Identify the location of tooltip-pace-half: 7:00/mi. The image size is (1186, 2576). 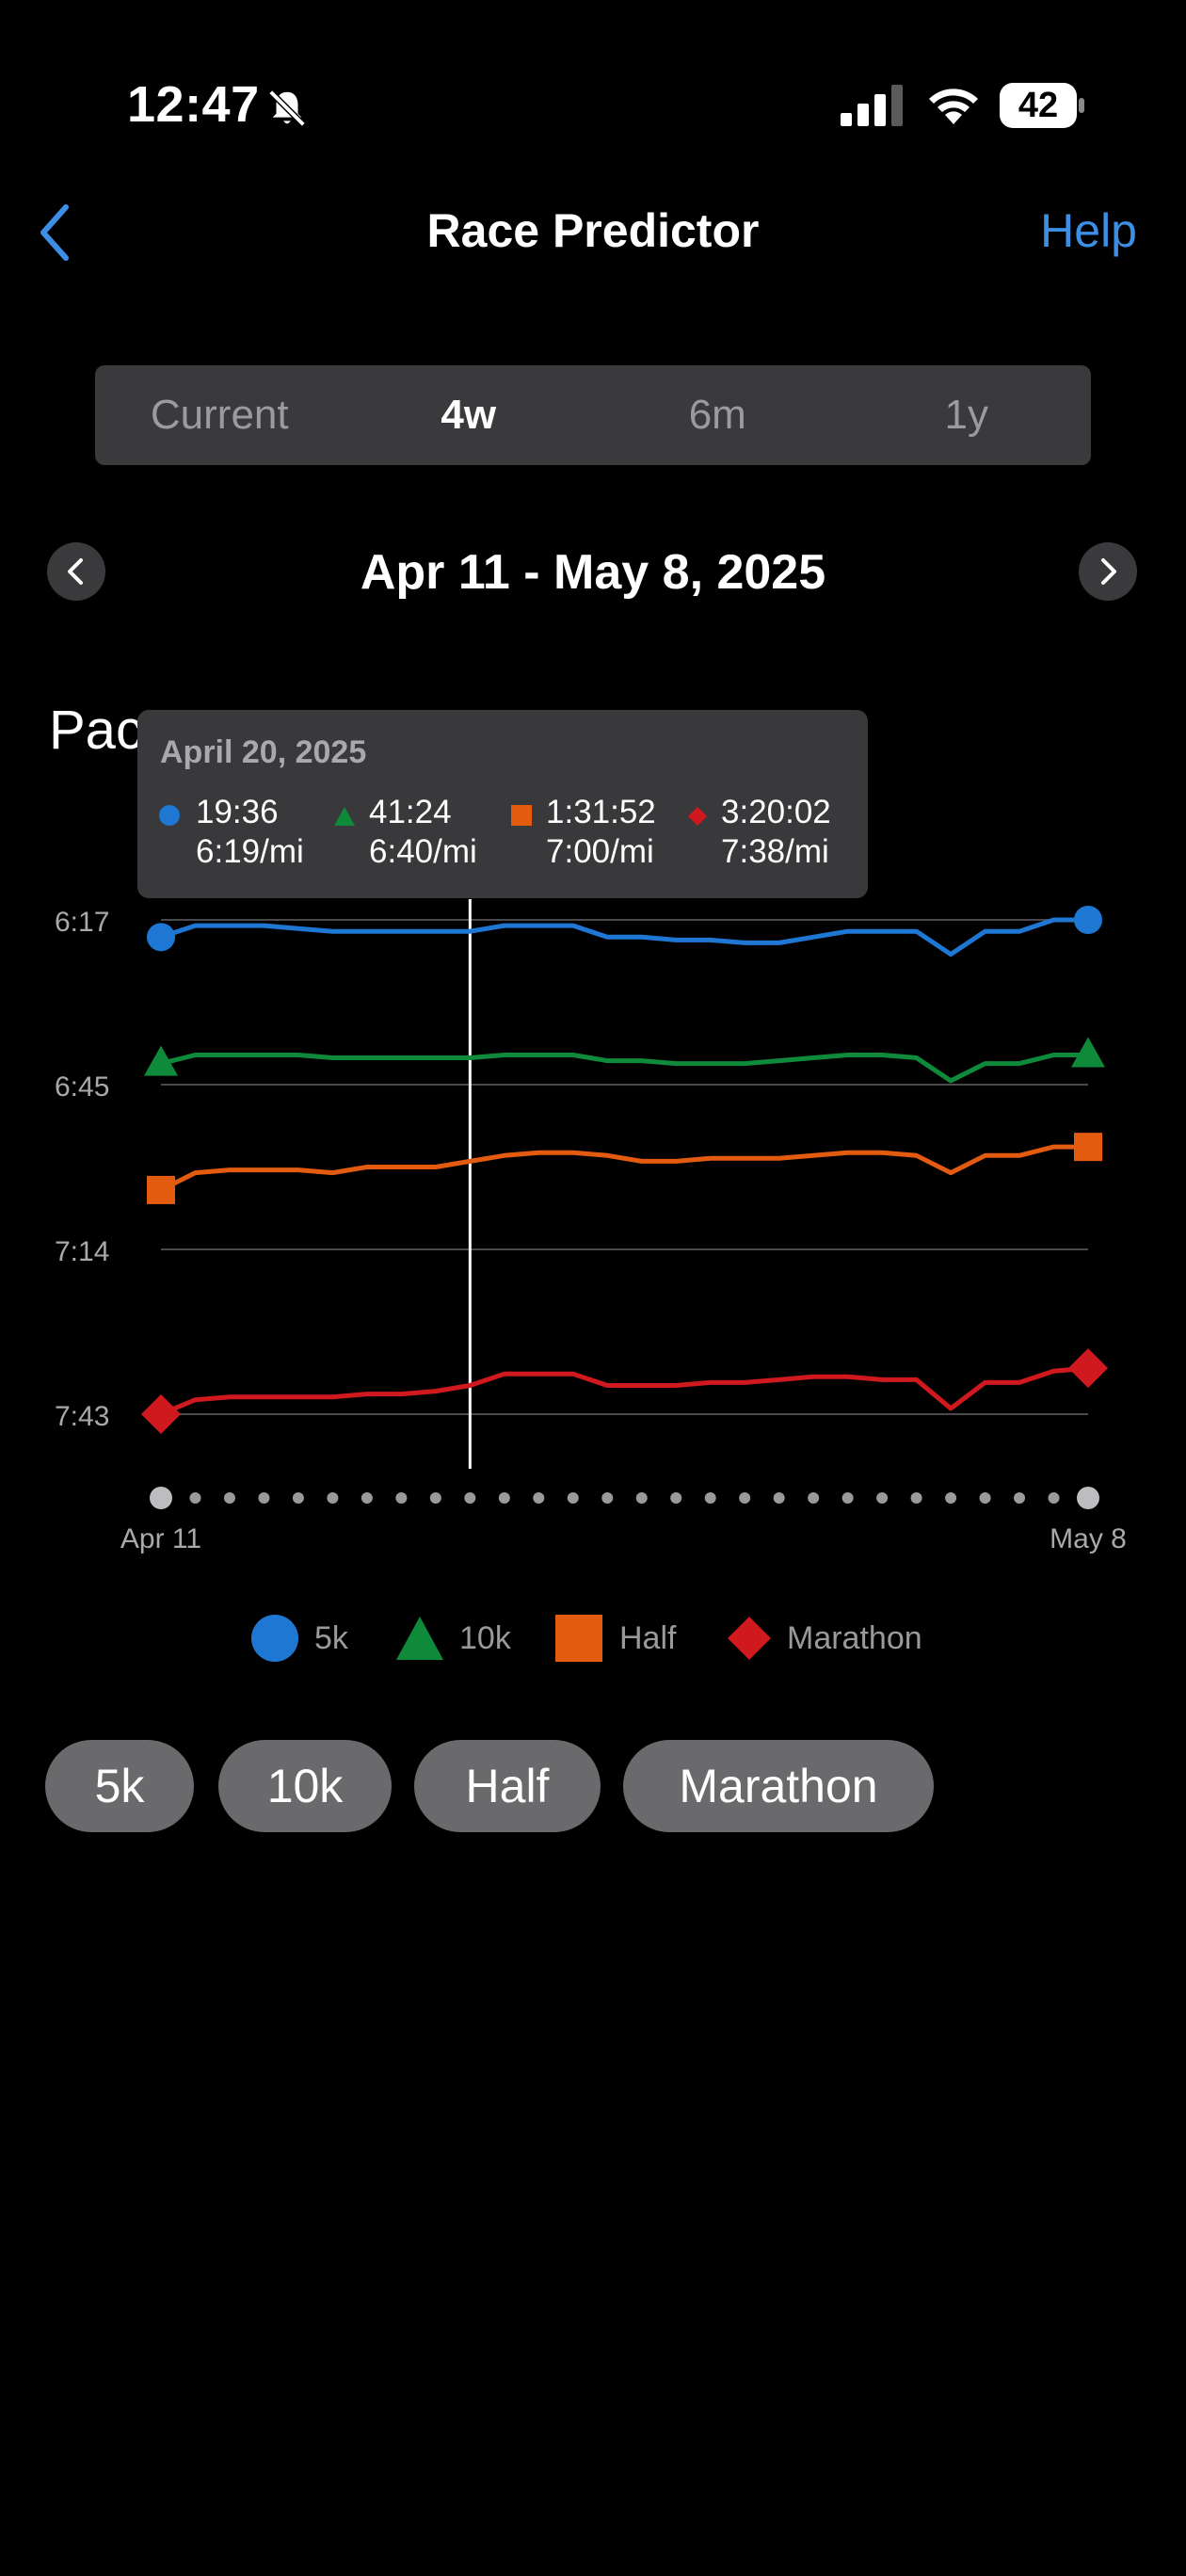
(600, 851).